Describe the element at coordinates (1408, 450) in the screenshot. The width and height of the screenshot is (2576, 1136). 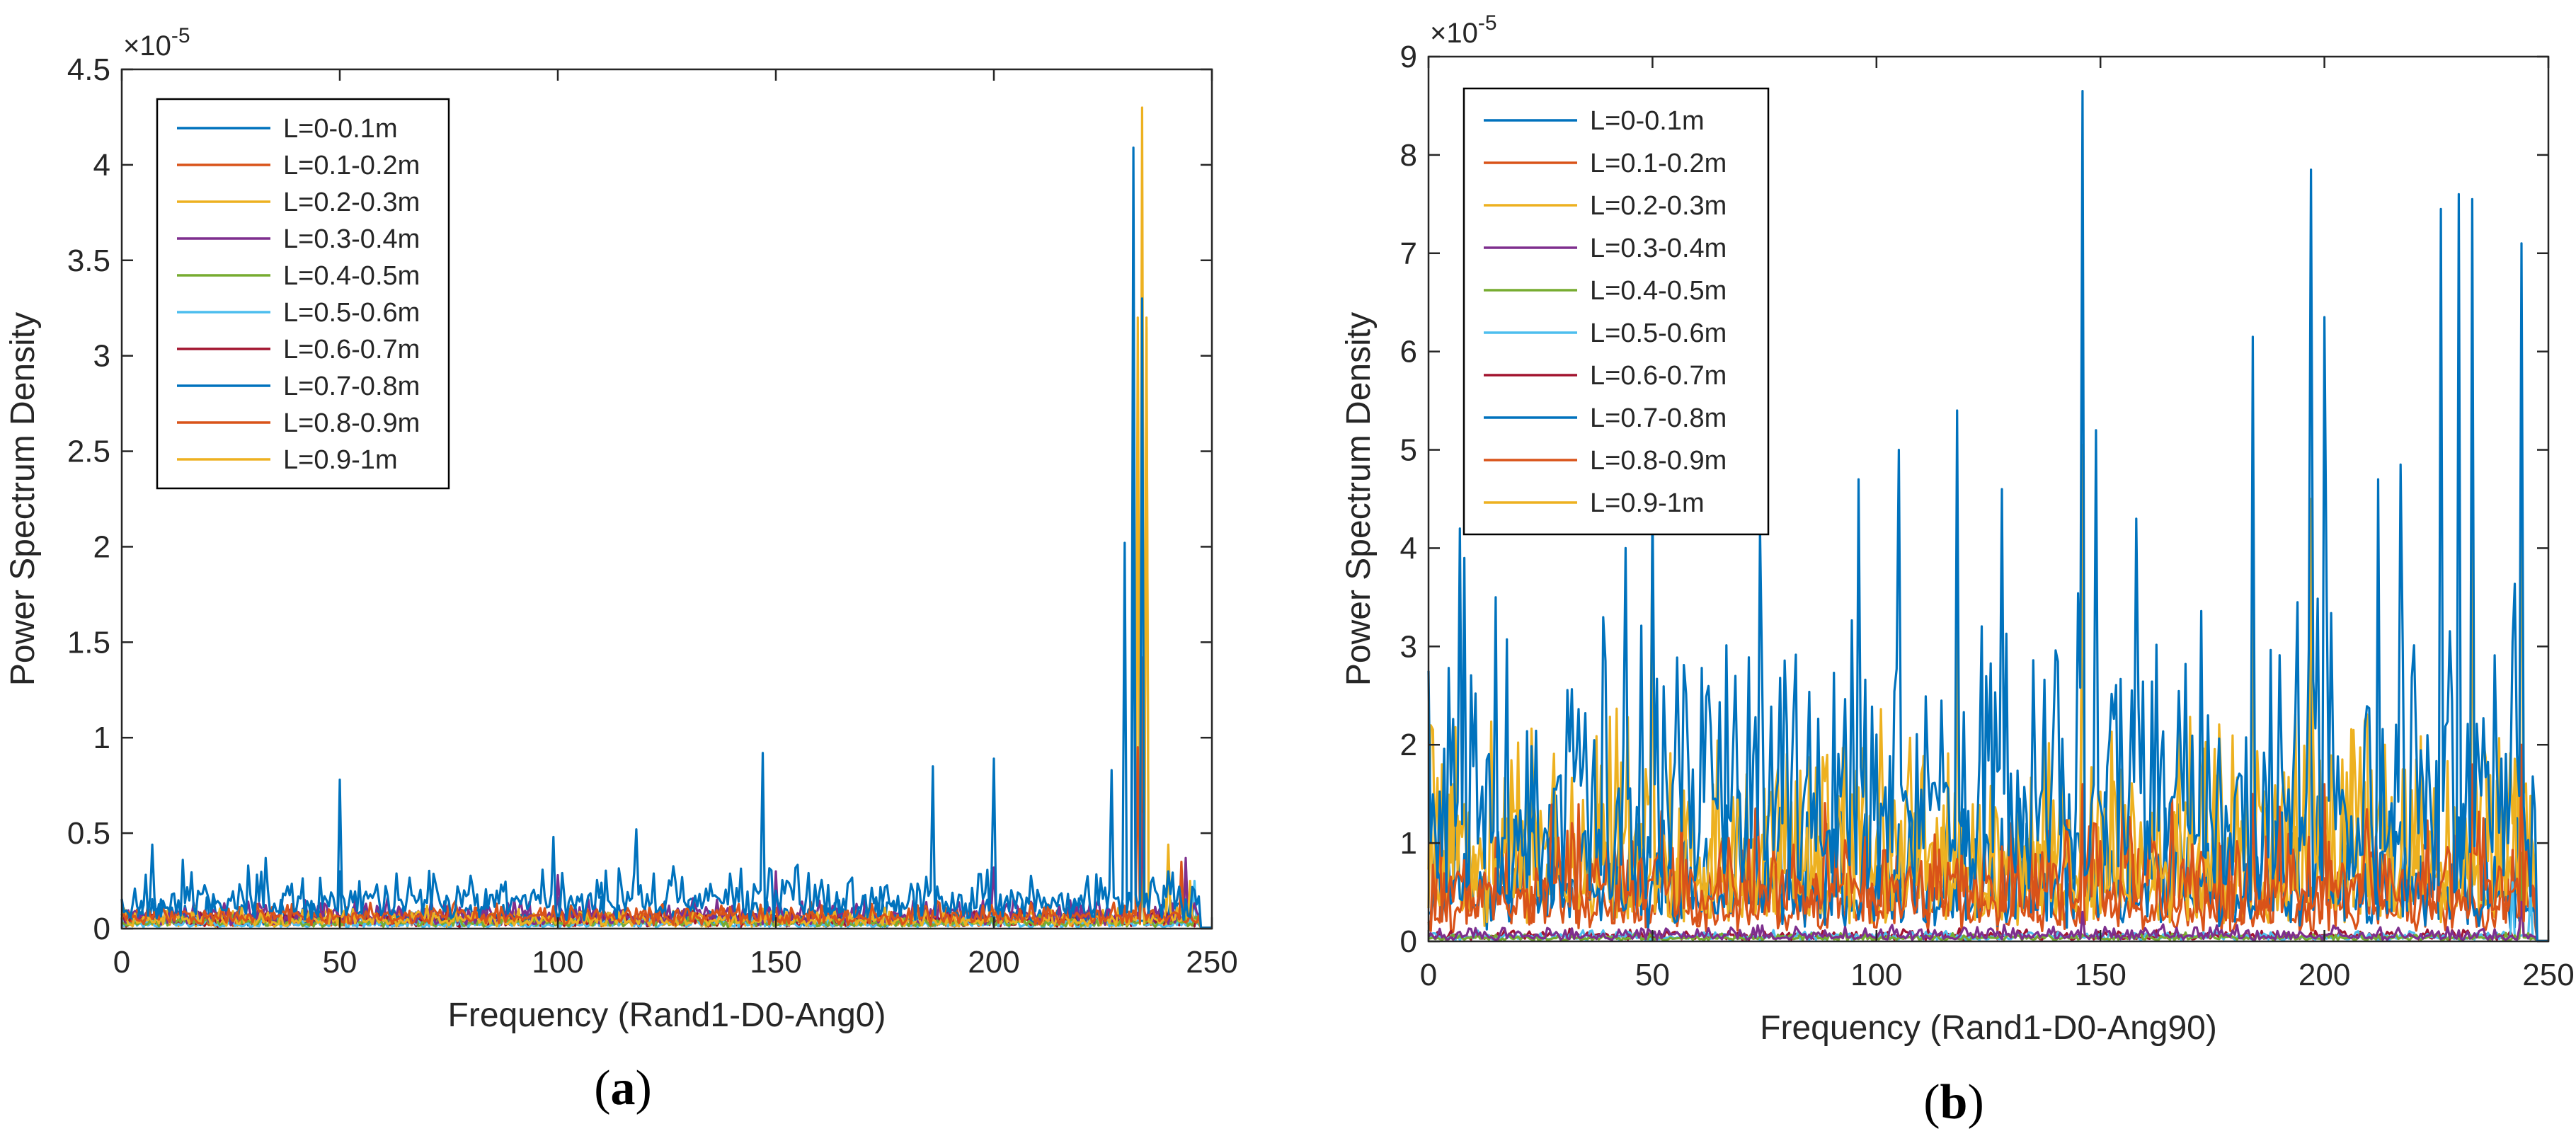
I see `y-tick-label: 5` at that location.